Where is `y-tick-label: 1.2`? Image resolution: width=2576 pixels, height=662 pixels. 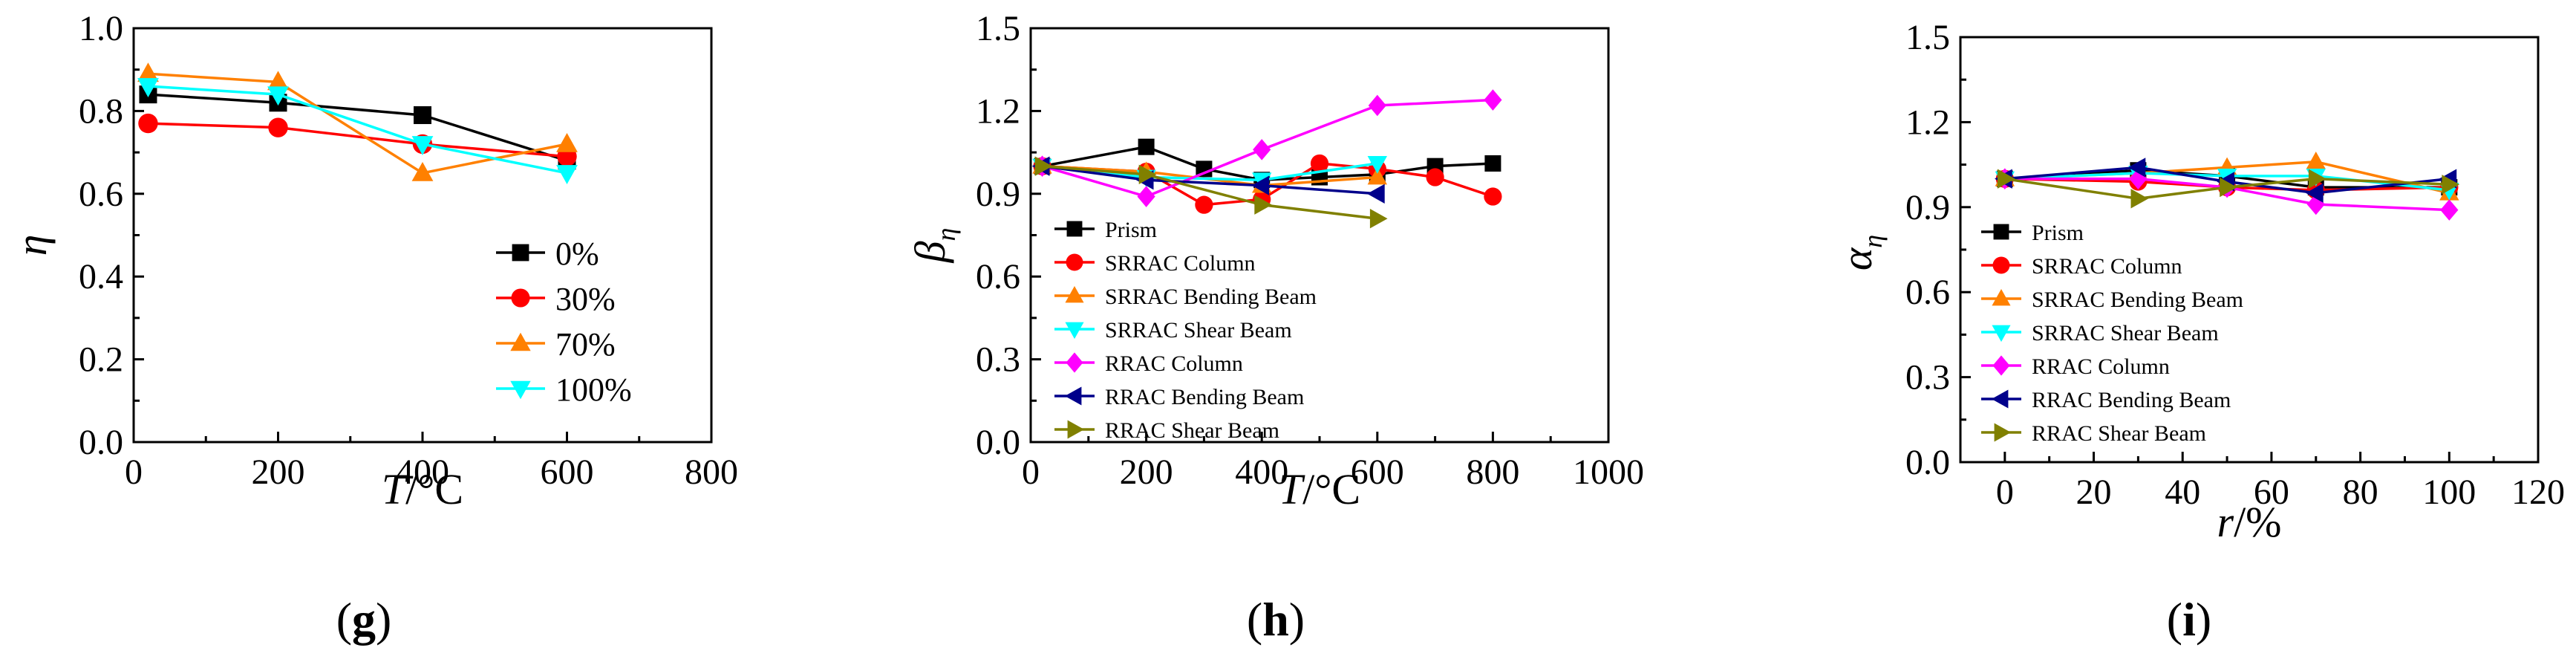 y-tick-label: 1.2 is located at coordinates (998, 111).